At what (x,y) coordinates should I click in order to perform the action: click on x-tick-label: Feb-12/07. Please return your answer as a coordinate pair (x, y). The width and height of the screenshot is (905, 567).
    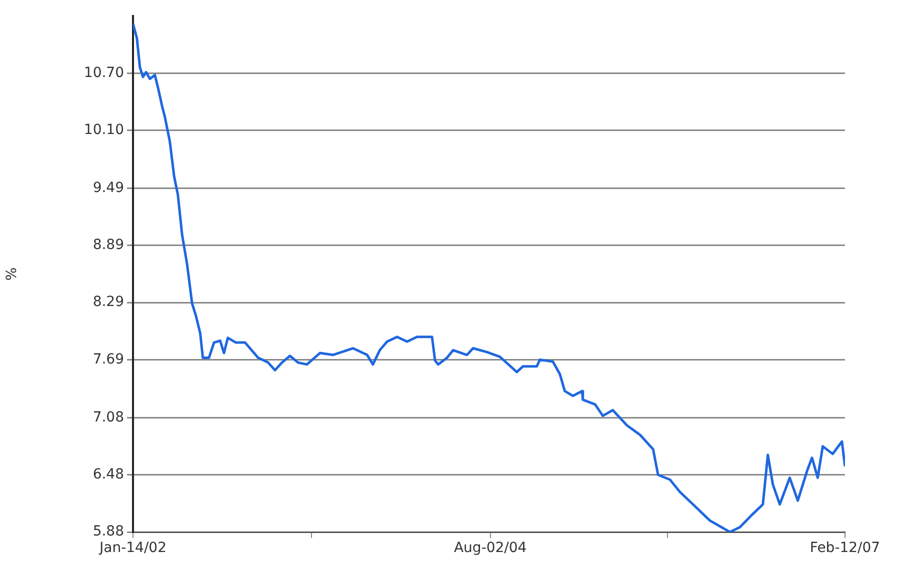
    Looking at the image, I should click on (845, 548).